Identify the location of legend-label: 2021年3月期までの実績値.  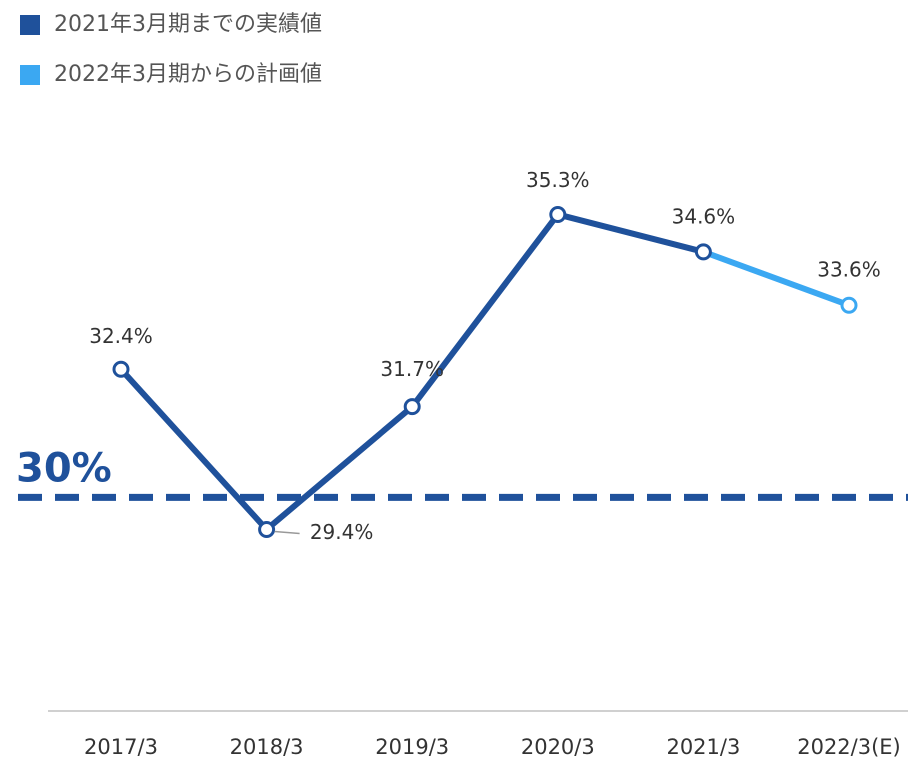
(188, 24).